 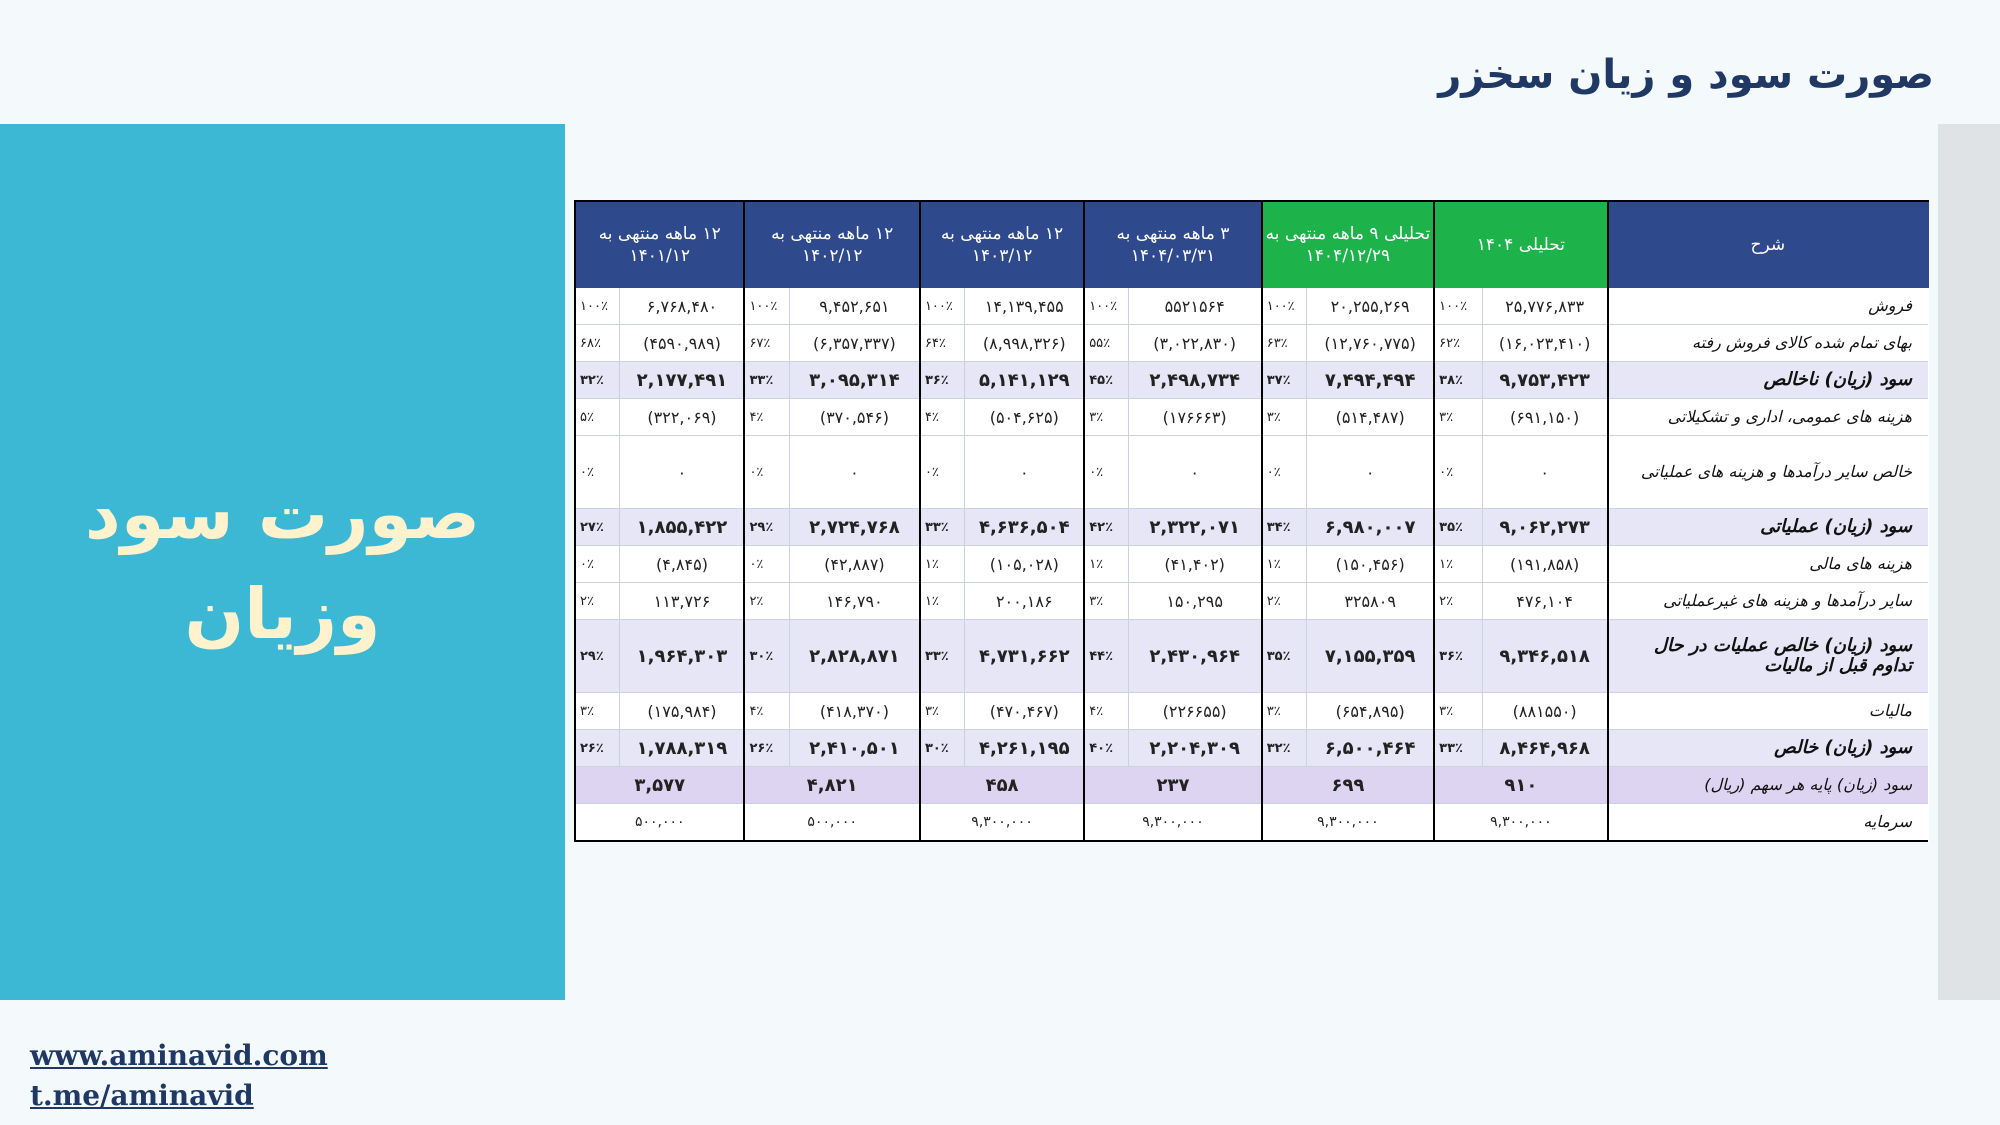 What do you see at coordinates (1458, 380) in the screenshot?
I see `percent-cell: ۳۸٪` at bounding box center [1458, 380].